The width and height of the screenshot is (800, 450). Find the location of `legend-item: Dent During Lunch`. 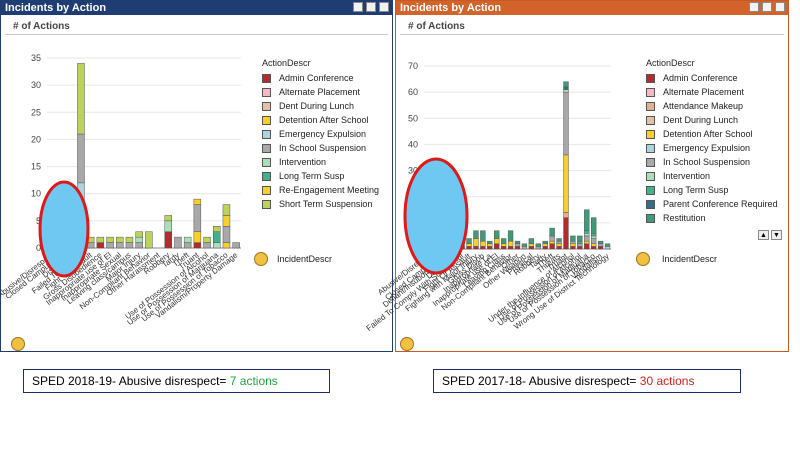

legend-item: Dent During Lunch is located at coordinates (320, 106).